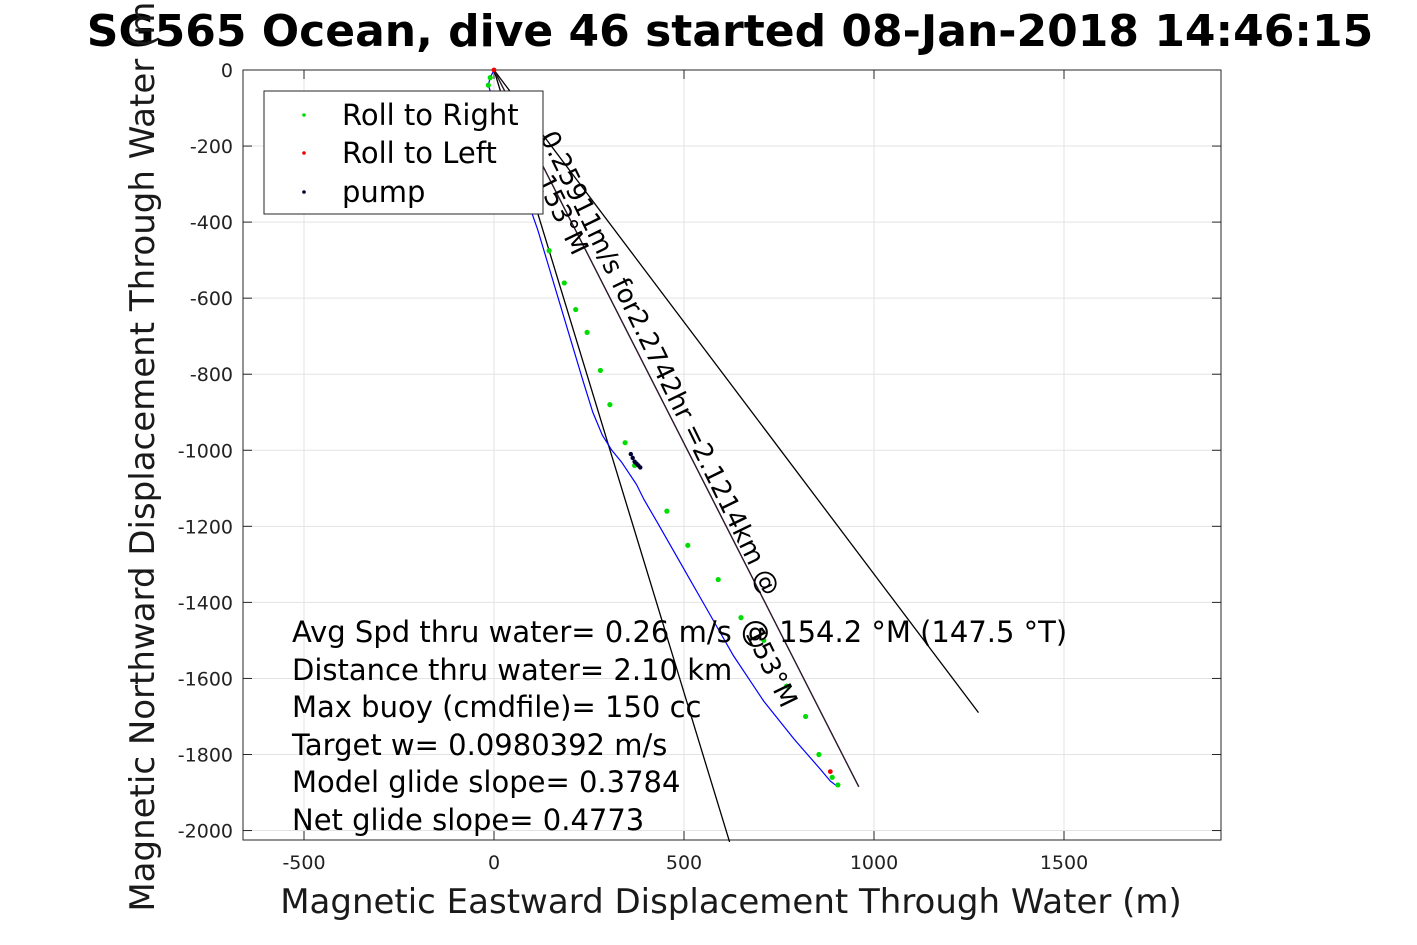 The height and width of the screenshot is (945, 1417). Describe the element at coordinates (211, 299) in the screenshot. I see `y-tick-label: -600` at that location.